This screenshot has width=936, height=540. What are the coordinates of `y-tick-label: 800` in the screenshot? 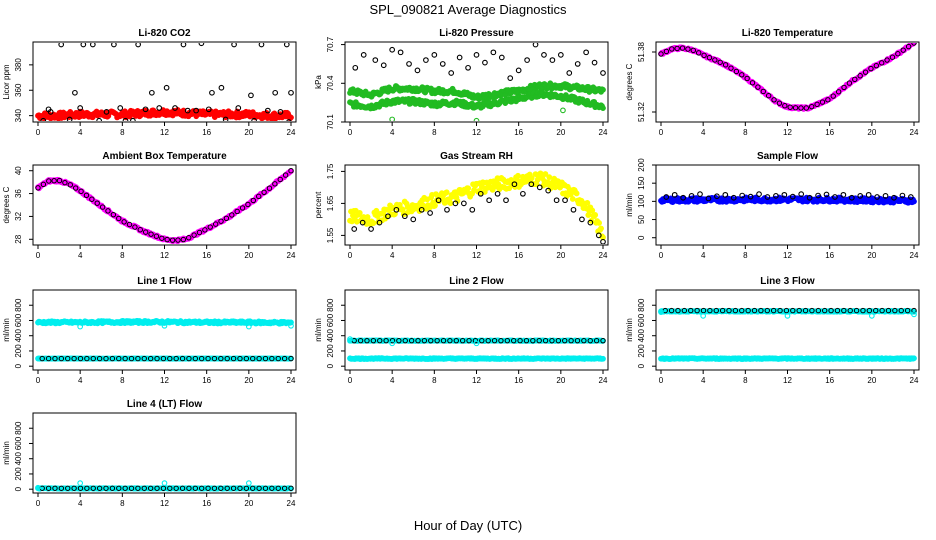 It's located at (18, 305).